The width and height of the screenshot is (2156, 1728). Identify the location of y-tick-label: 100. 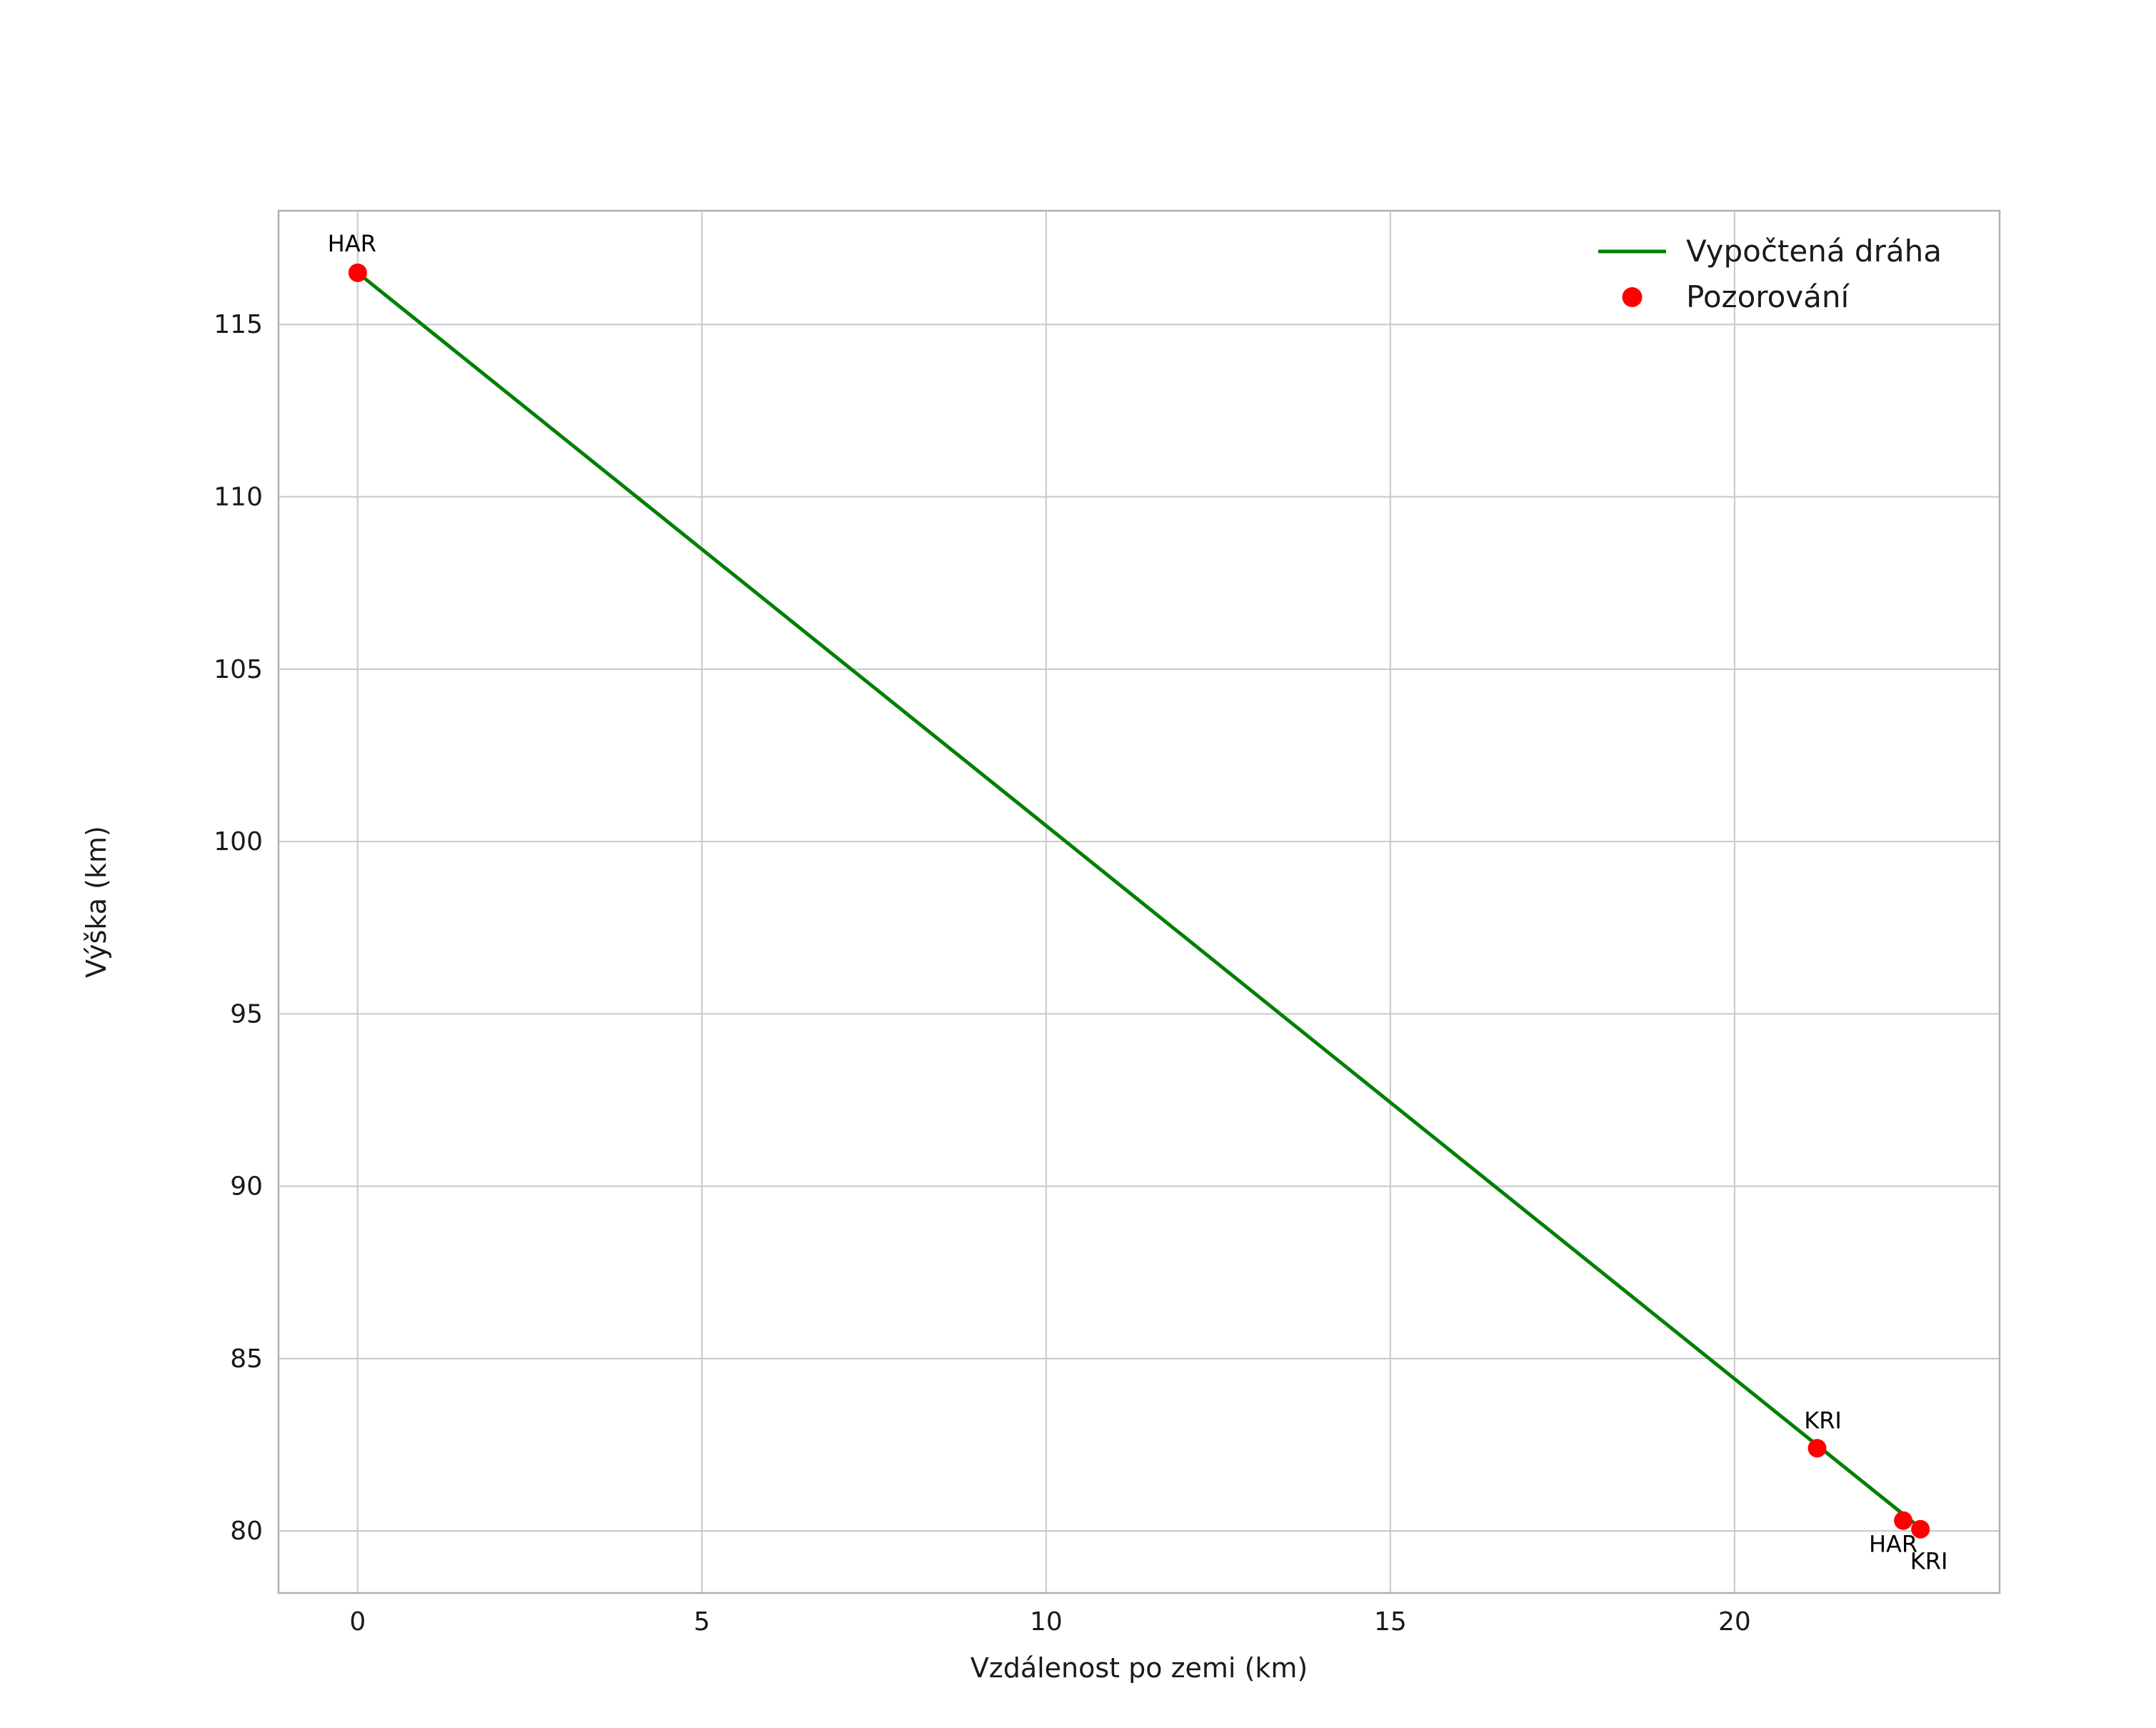
(239, 841).